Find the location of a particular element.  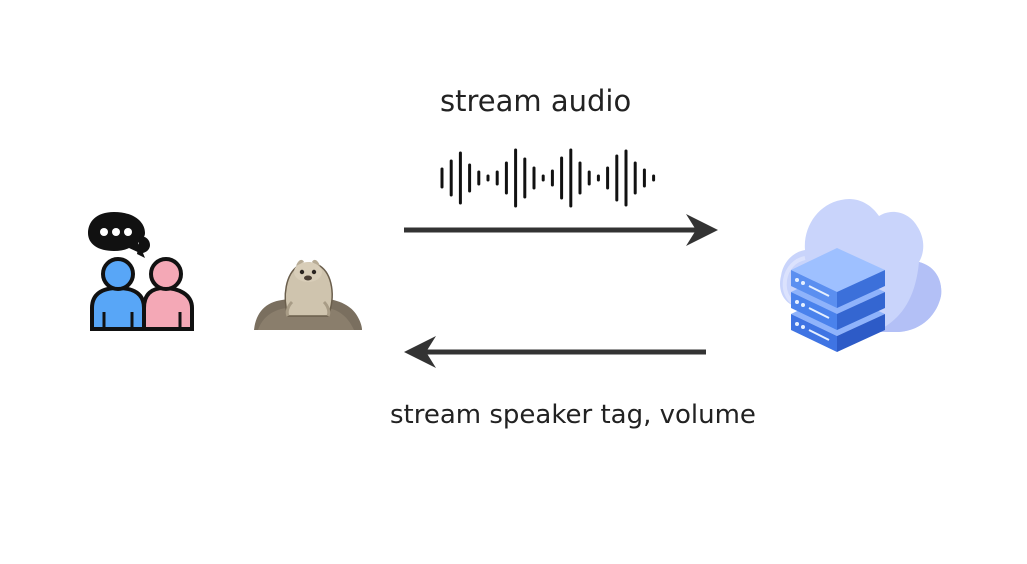

audio-waveform-icon is located at coordinates (548, 178).